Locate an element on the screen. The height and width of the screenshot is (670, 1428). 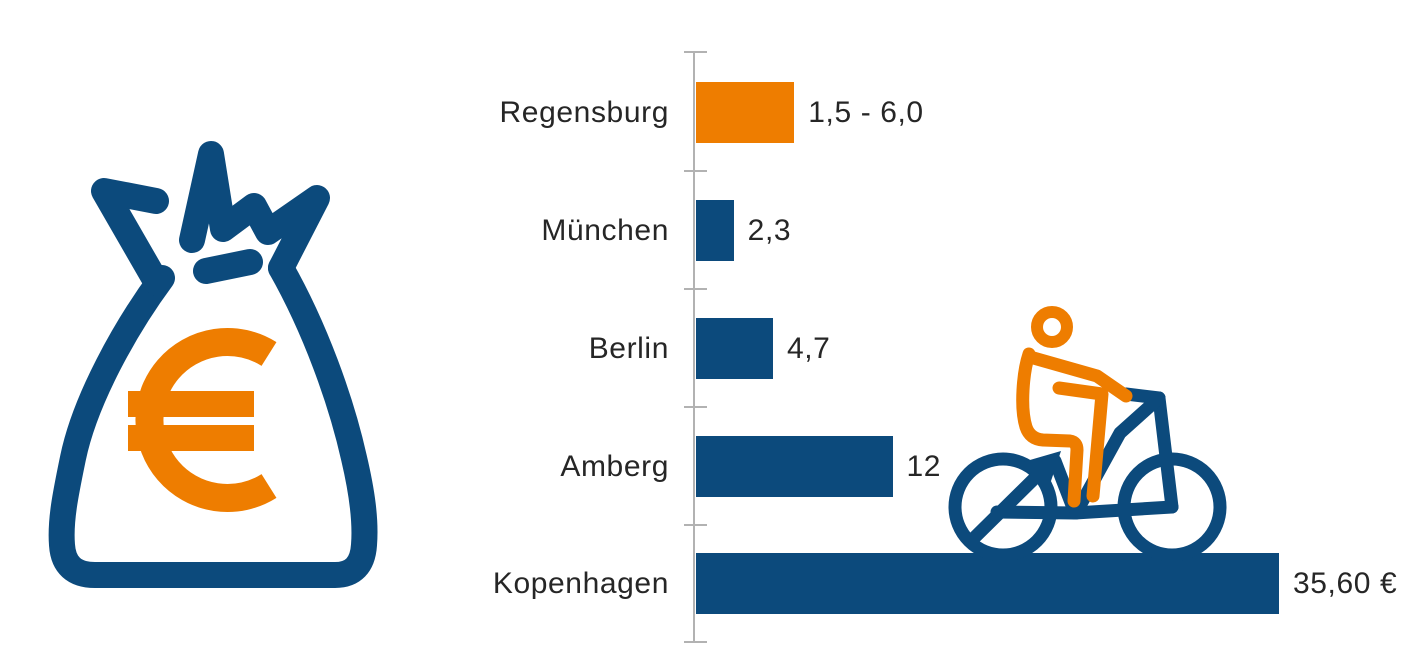
chart-row: Berlin 4,7 is located at coordinates (714, 348).